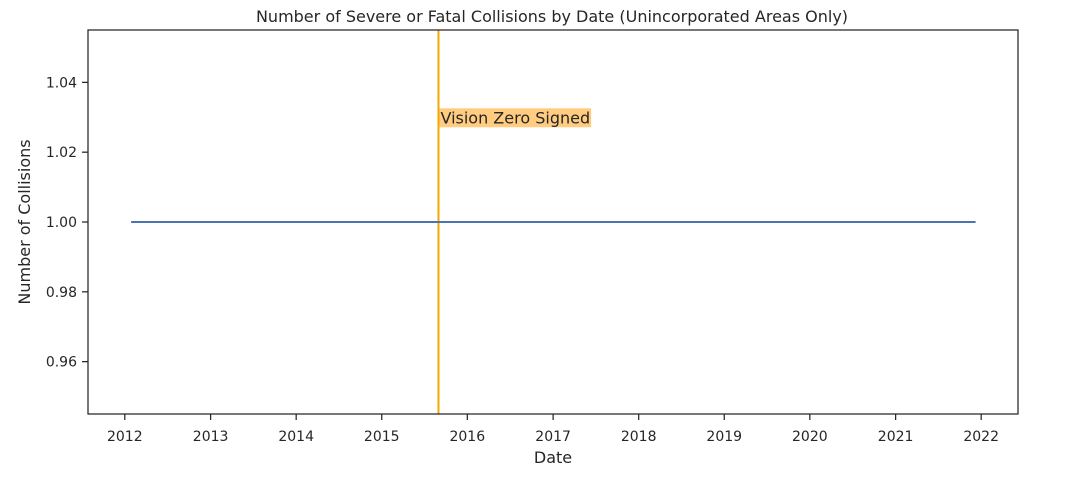  Describe the element at coordinates (639, 437) in the screenshot. I see `x-tick-label: 2018` at that location.